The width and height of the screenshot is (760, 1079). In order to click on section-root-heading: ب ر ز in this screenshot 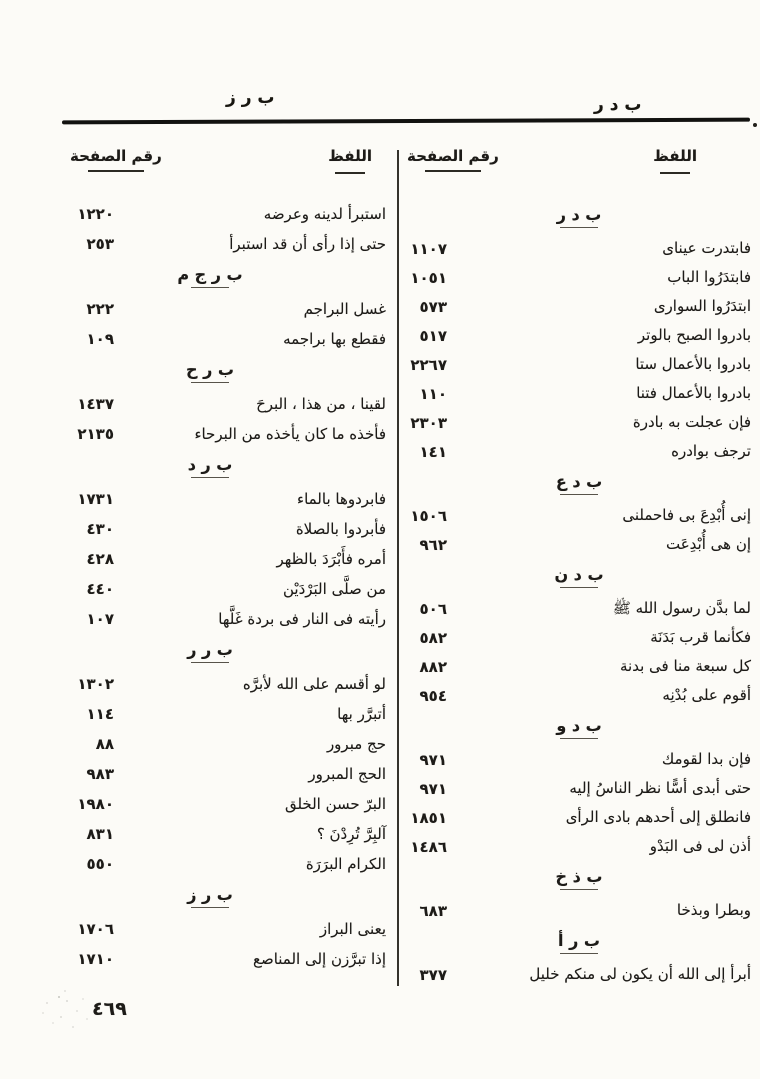, I will do `click(210, 896)`.